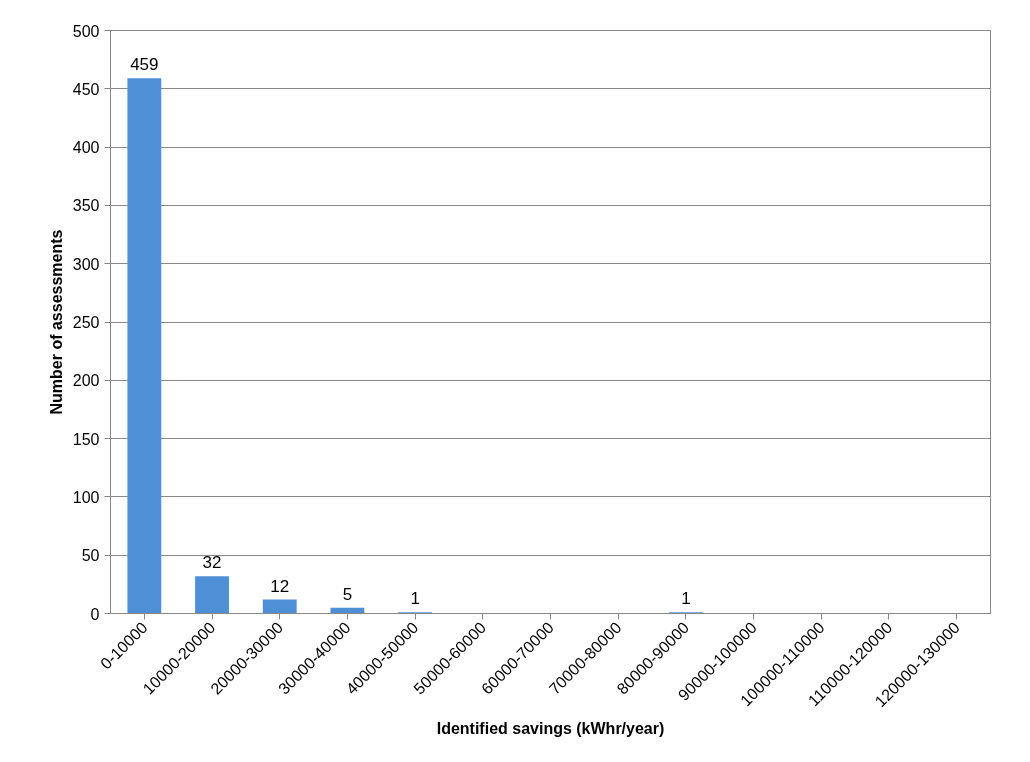  Describe the element at coordinates (280, 586) in the screenshot. I see `data-label: 12` at that location.